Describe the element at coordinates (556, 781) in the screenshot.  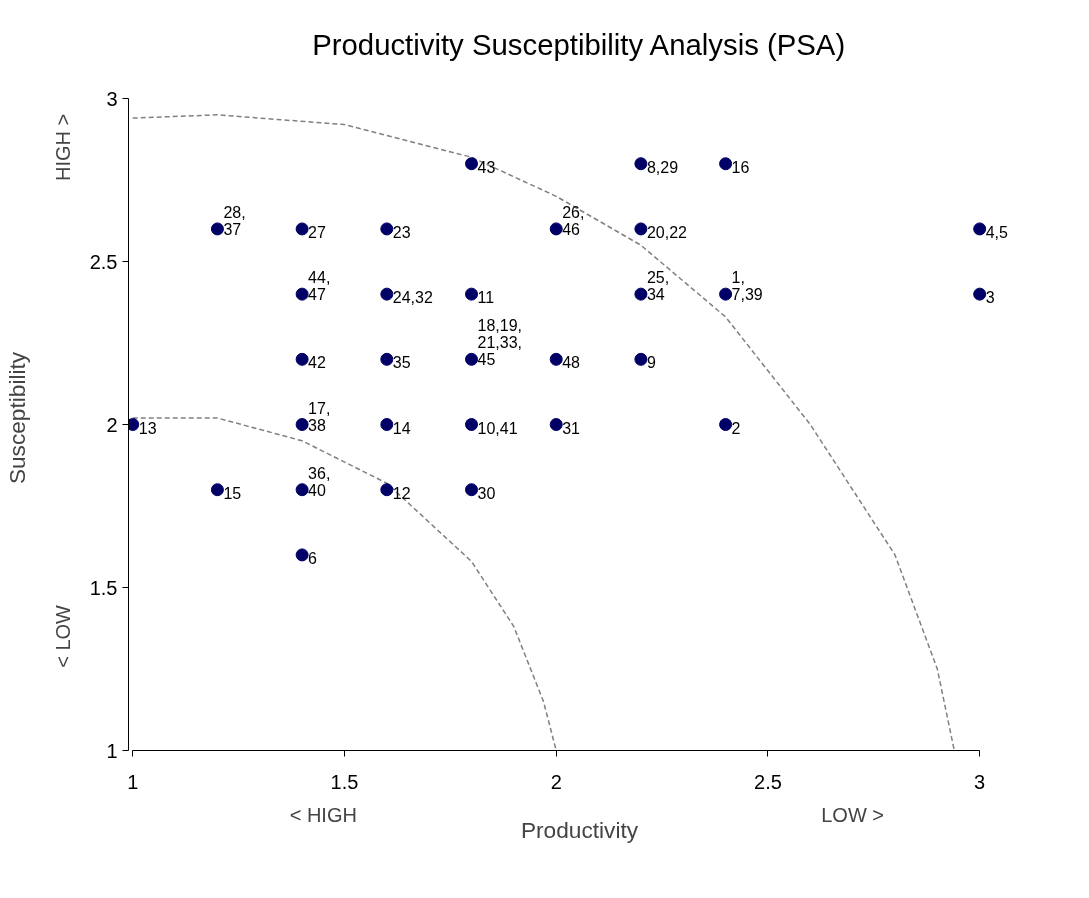
I see `x-tick-label: 2` at that location.